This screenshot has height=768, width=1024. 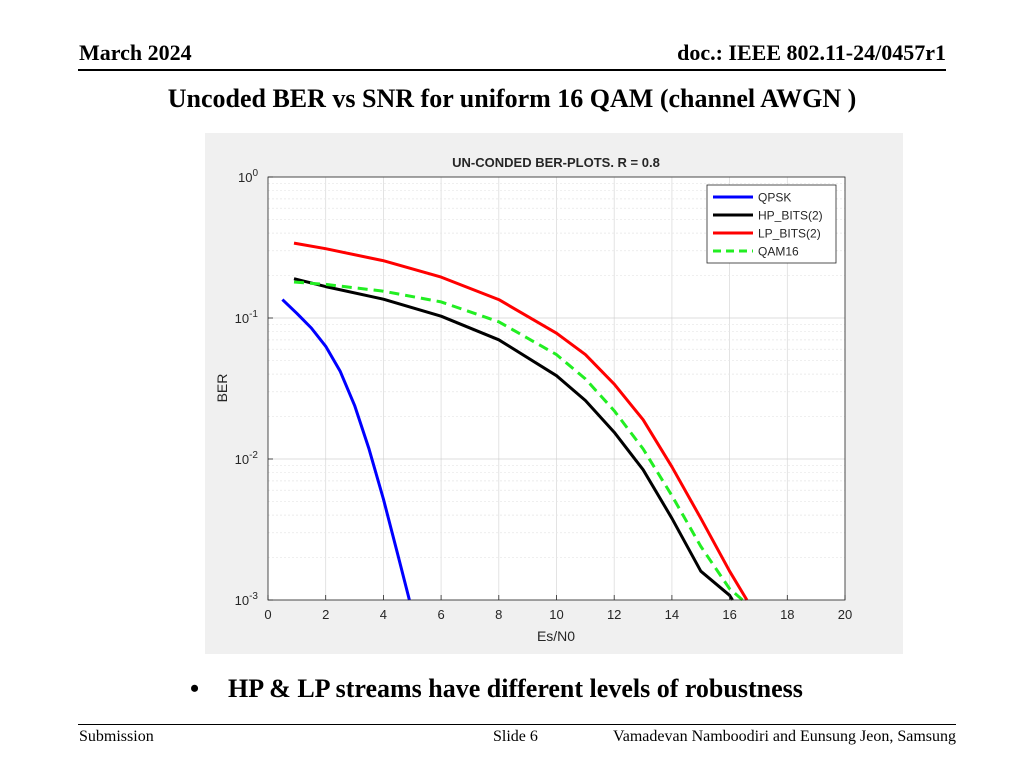 What do you see at coordinates (116, 736) in the screenshot?
I see `footer-submission: Submission` at bounding box center [116, 736].